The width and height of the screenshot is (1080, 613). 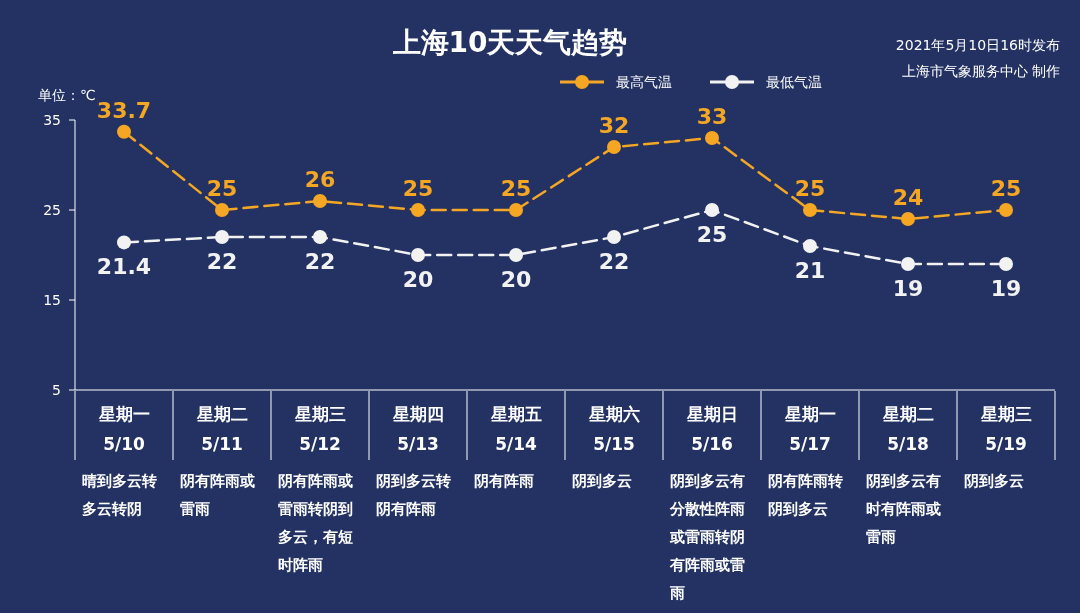 I want to click on x-tick-label: 星期一 5/10, so click(x=123, y=429).